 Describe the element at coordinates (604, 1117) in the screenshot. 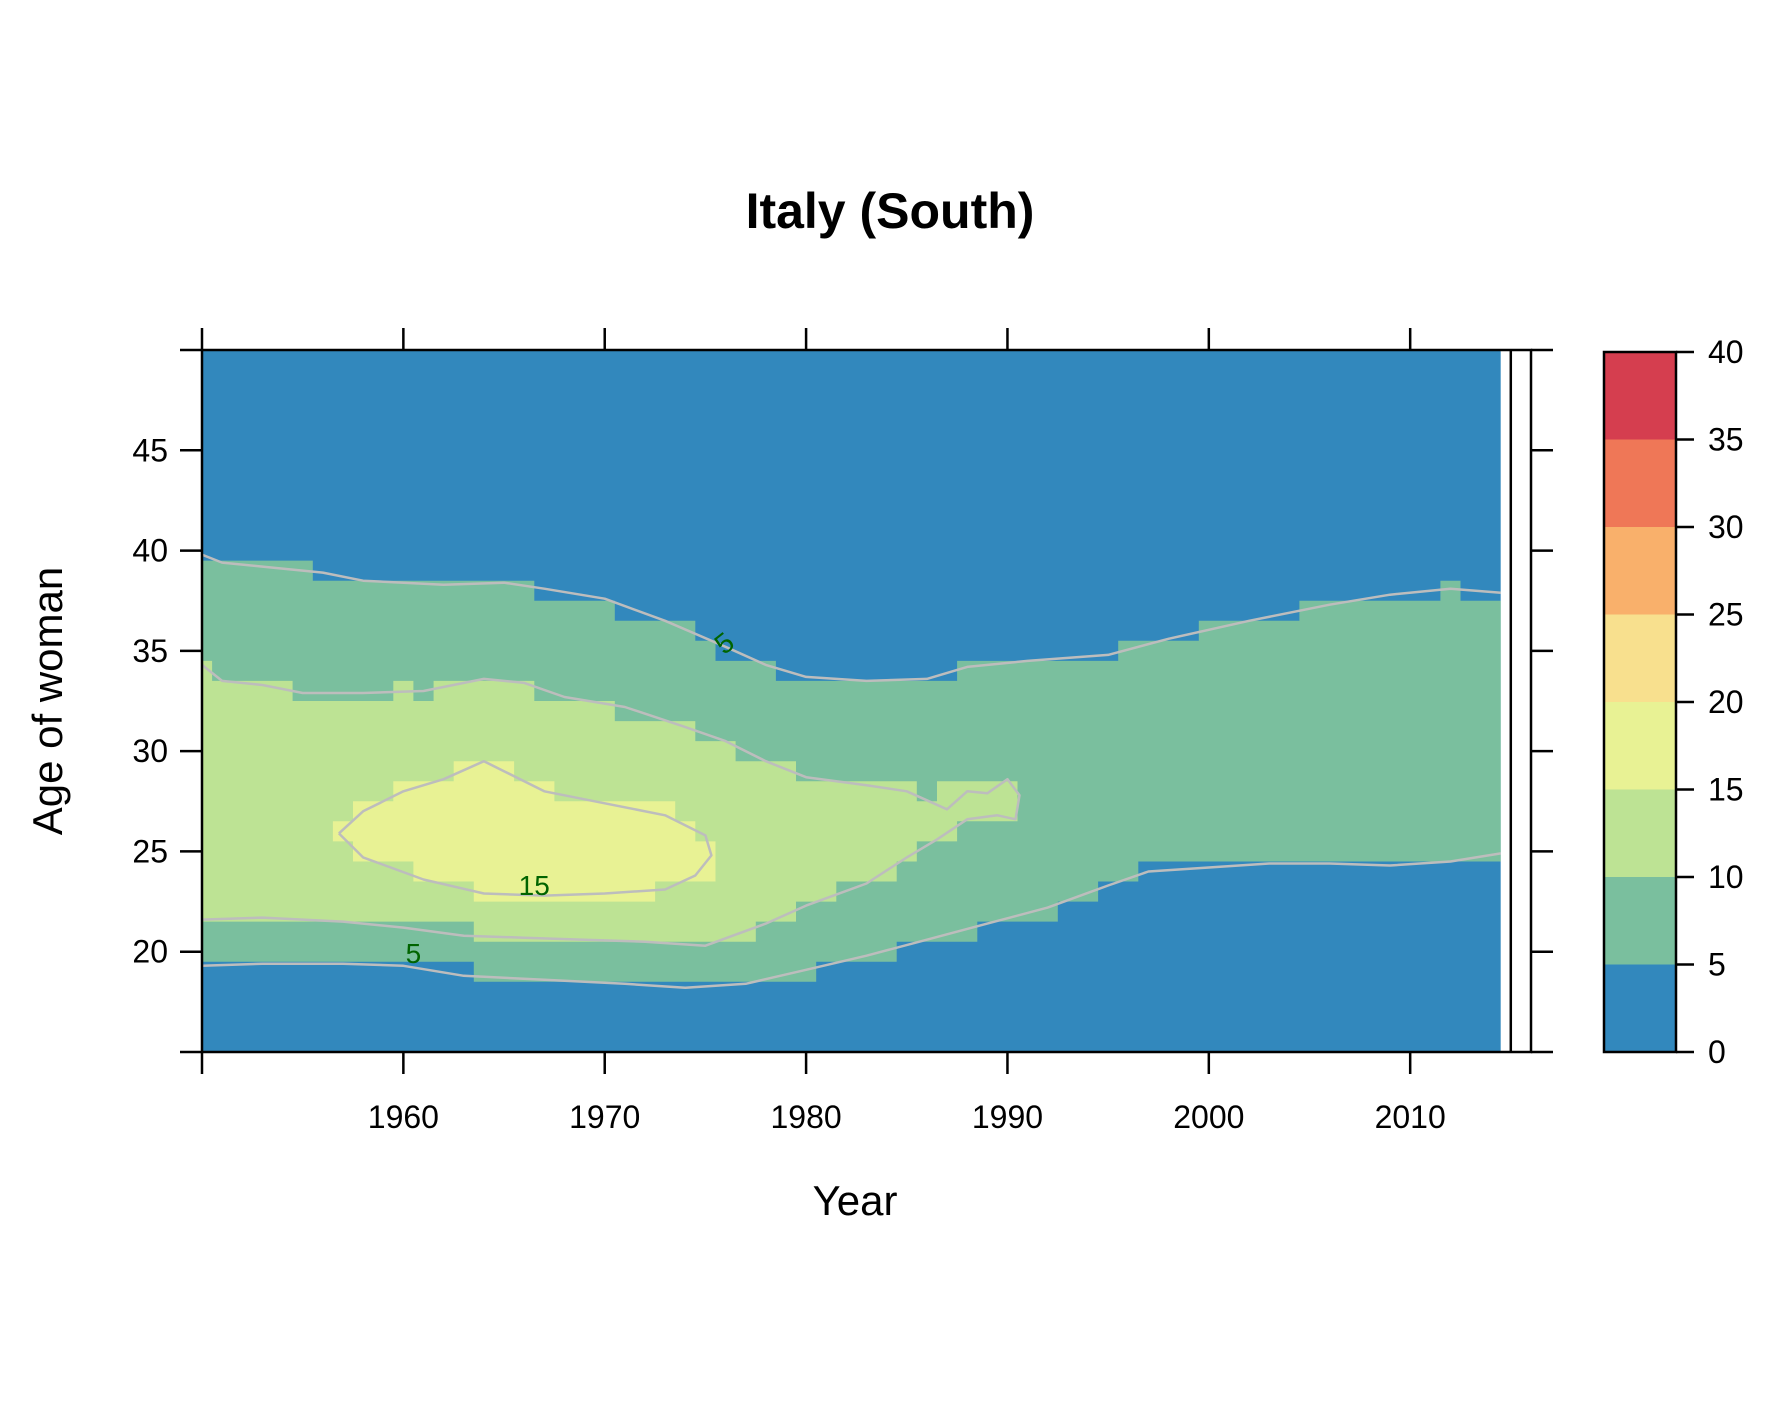

I see `x-tick-label-1970: 1970` at that location.